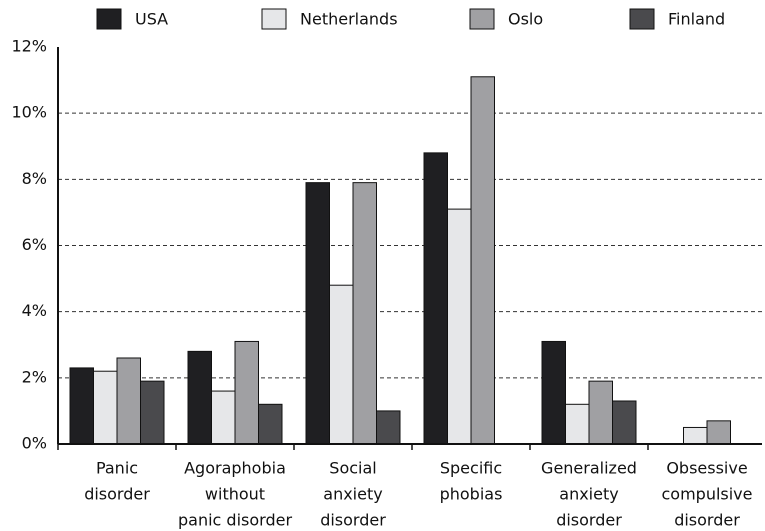 The image size is (765, 531). What do you see at coordinates (34, 244) in the screenshot?
I see `y-tick-label: 6%` at bounding box center [34, 244].